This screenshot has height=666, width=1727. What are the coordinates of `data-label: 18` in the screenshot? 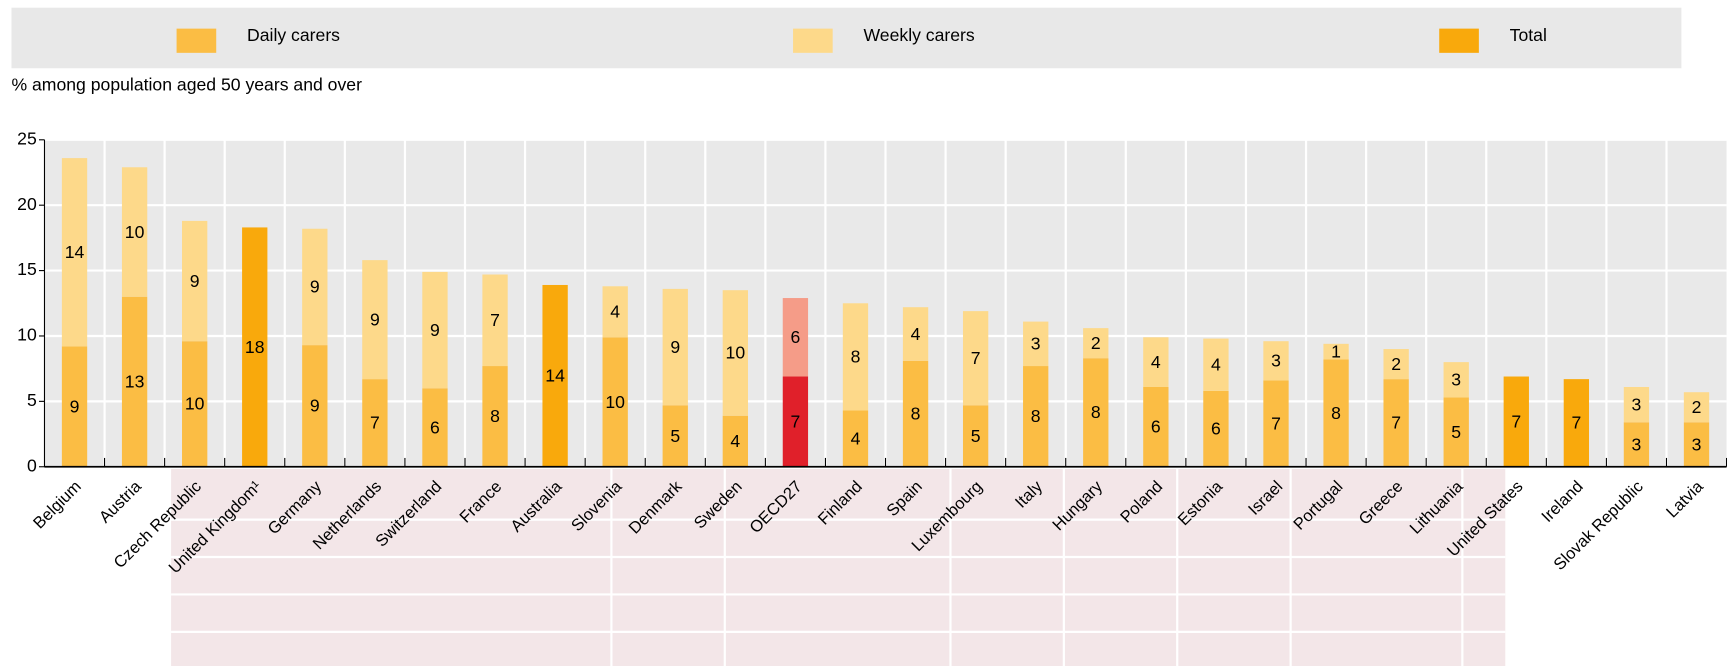 It's located at (255, 347).